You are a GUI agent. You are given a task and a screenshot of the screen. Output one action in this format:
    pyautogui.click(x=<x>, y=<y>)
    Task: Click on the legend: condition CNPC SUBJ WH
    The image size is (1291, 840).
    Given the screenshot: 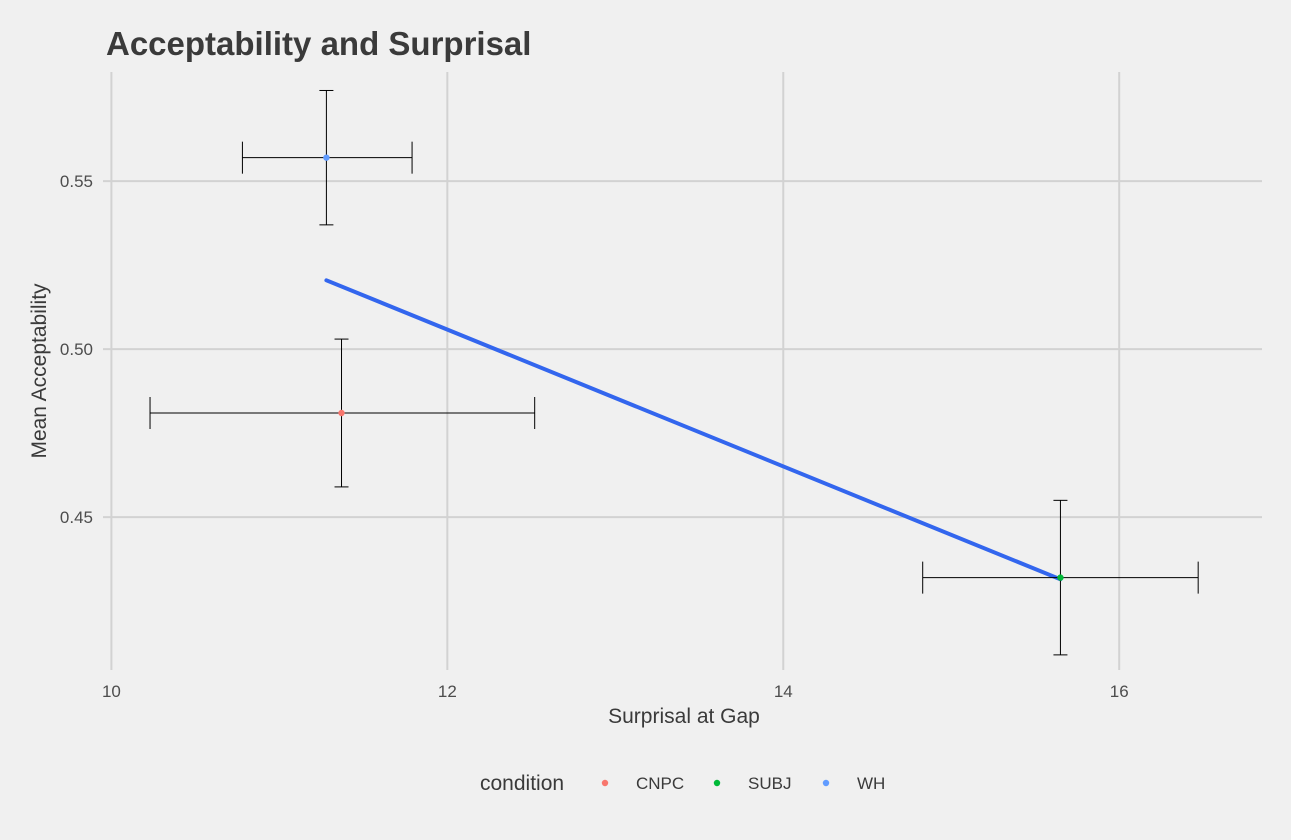 What is the action you would take?
    pyautogui.click(x=682, y=783)
    